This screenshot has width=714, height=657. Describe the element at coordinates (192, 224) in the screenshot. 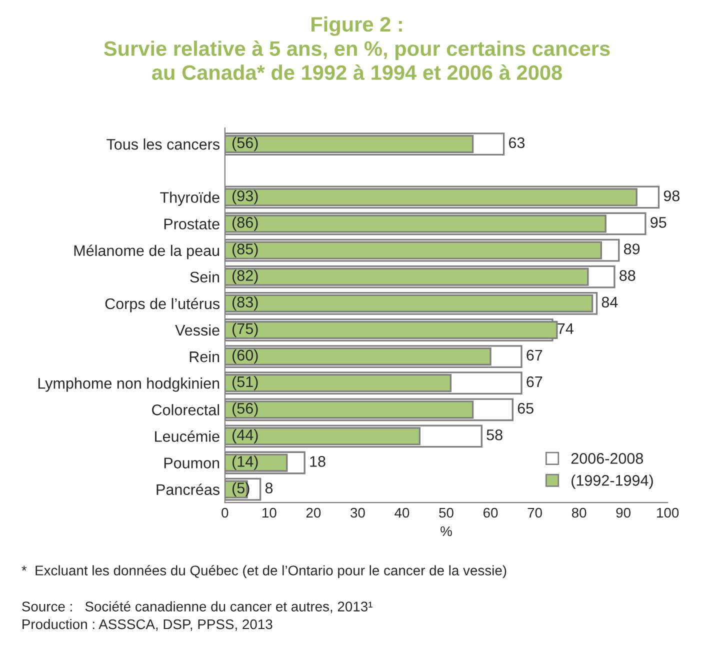

I see `y-tick-label: Prostate` at that location.